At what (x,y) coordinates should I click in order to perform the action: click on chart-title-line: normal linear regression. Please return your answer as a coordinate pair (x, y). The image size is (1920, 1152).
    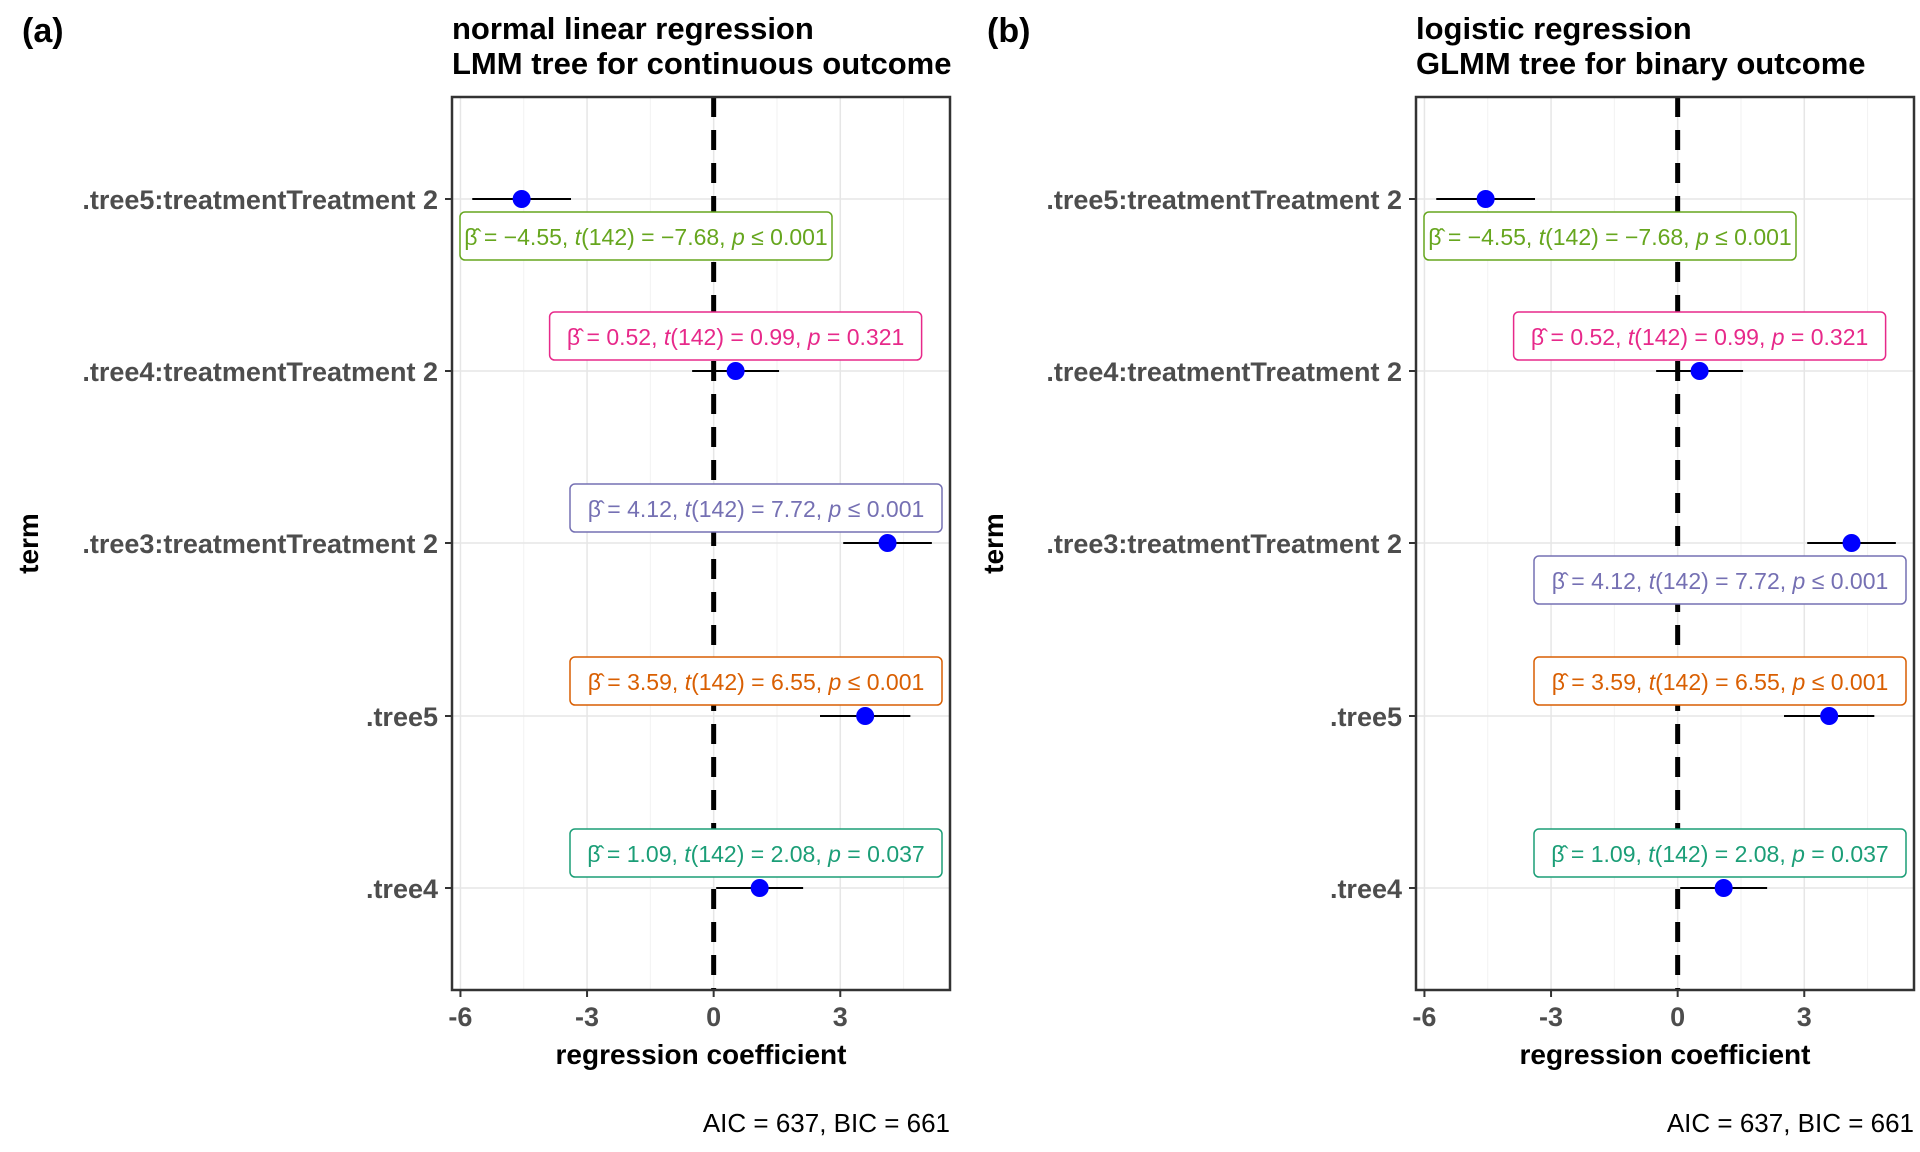
    Looking at the image, I should click on (633, 28).